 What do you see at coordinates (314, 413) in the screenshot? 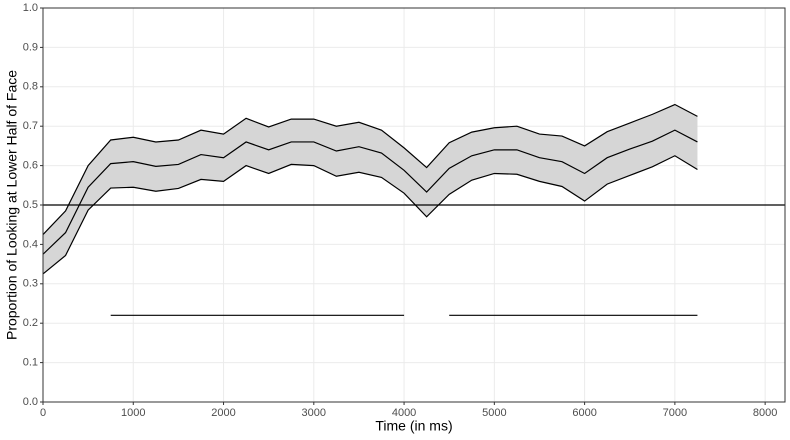
I see `x-tick-label: 3000` at bounding box center [314, 413].